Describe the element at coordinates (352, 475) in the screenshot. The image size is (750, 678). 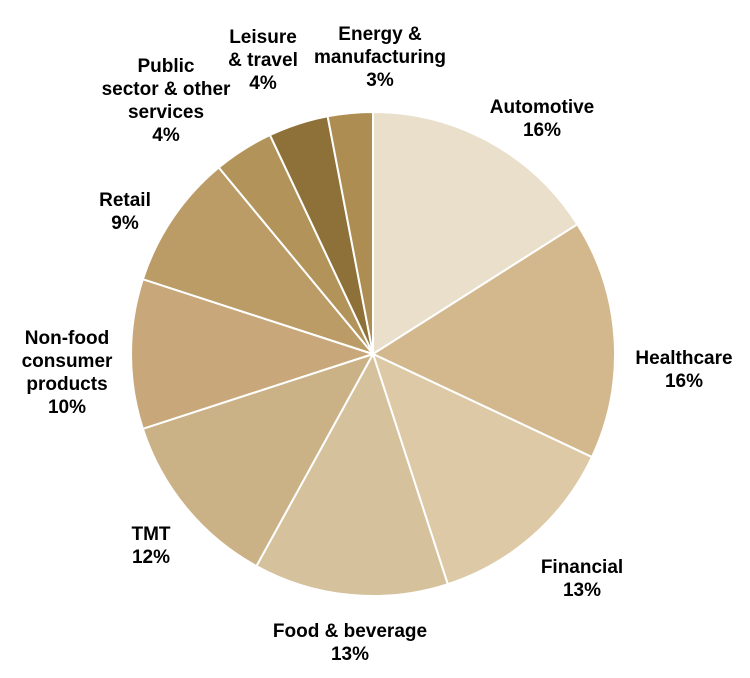
I see `pie-slice-food-beverage` at that location.